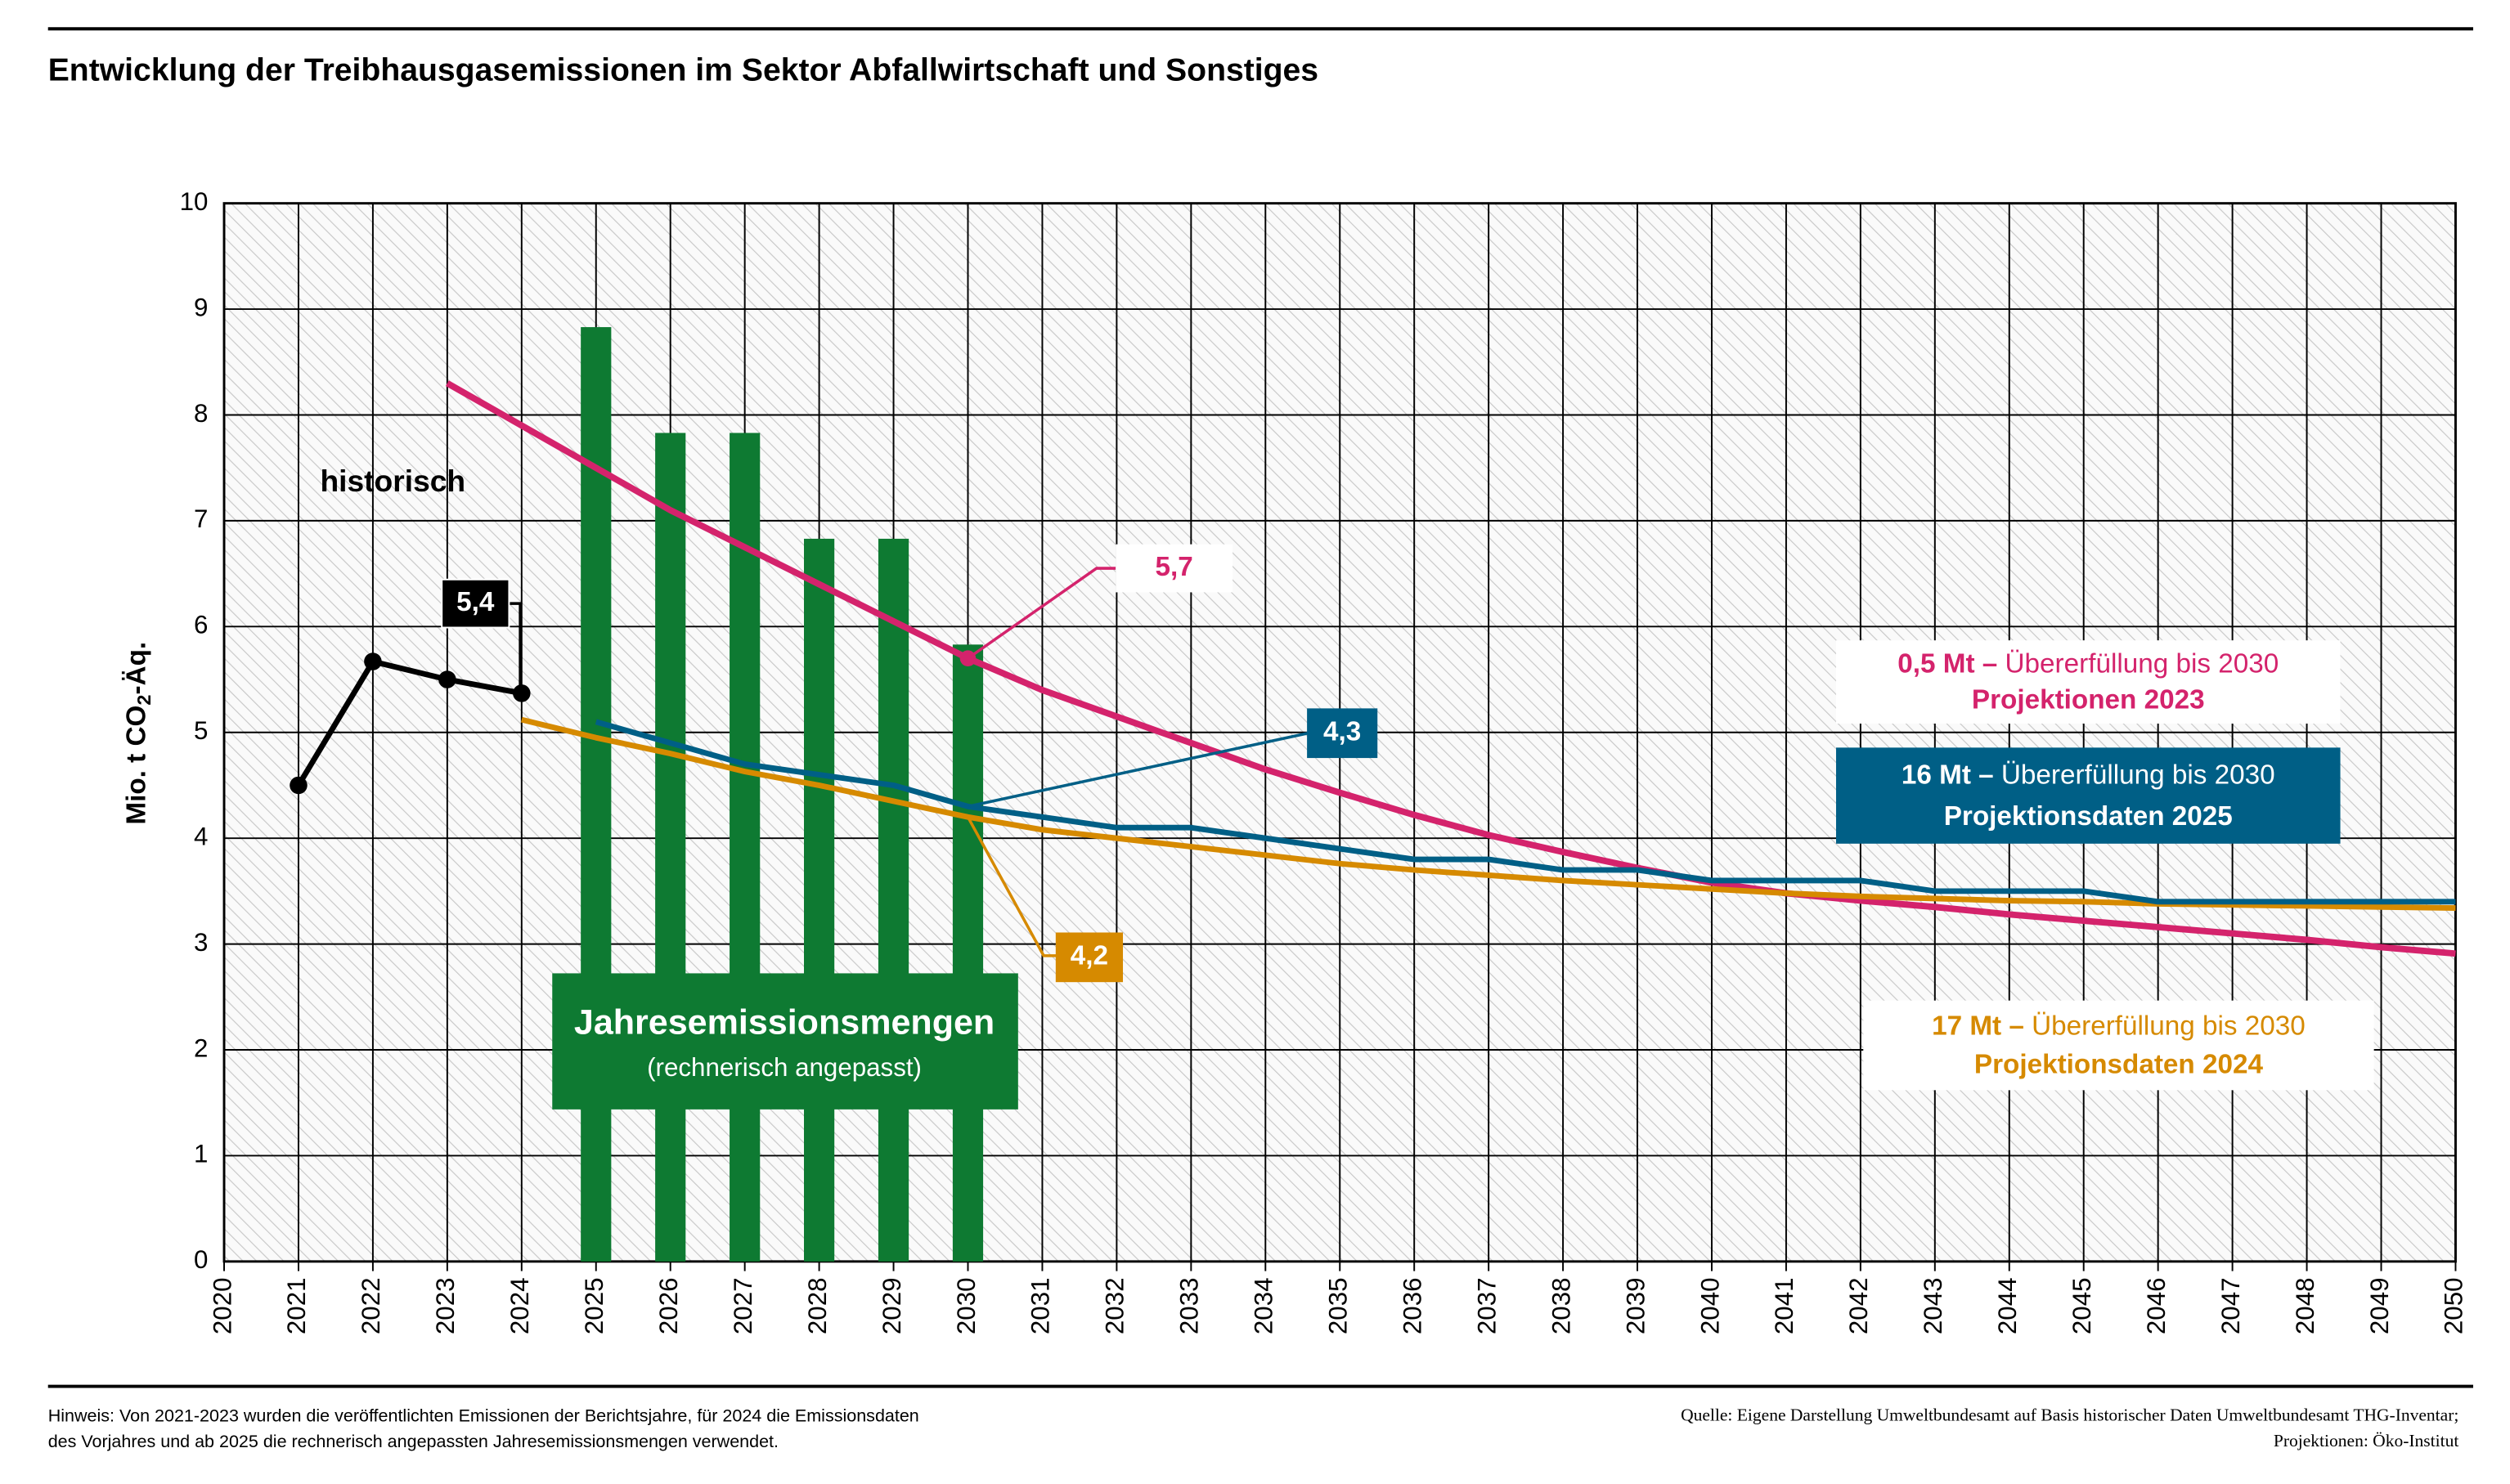  Describe the element at coordinates (1933, 1305) in the screenshot. I see `x-tick-label: 2043` at that location.